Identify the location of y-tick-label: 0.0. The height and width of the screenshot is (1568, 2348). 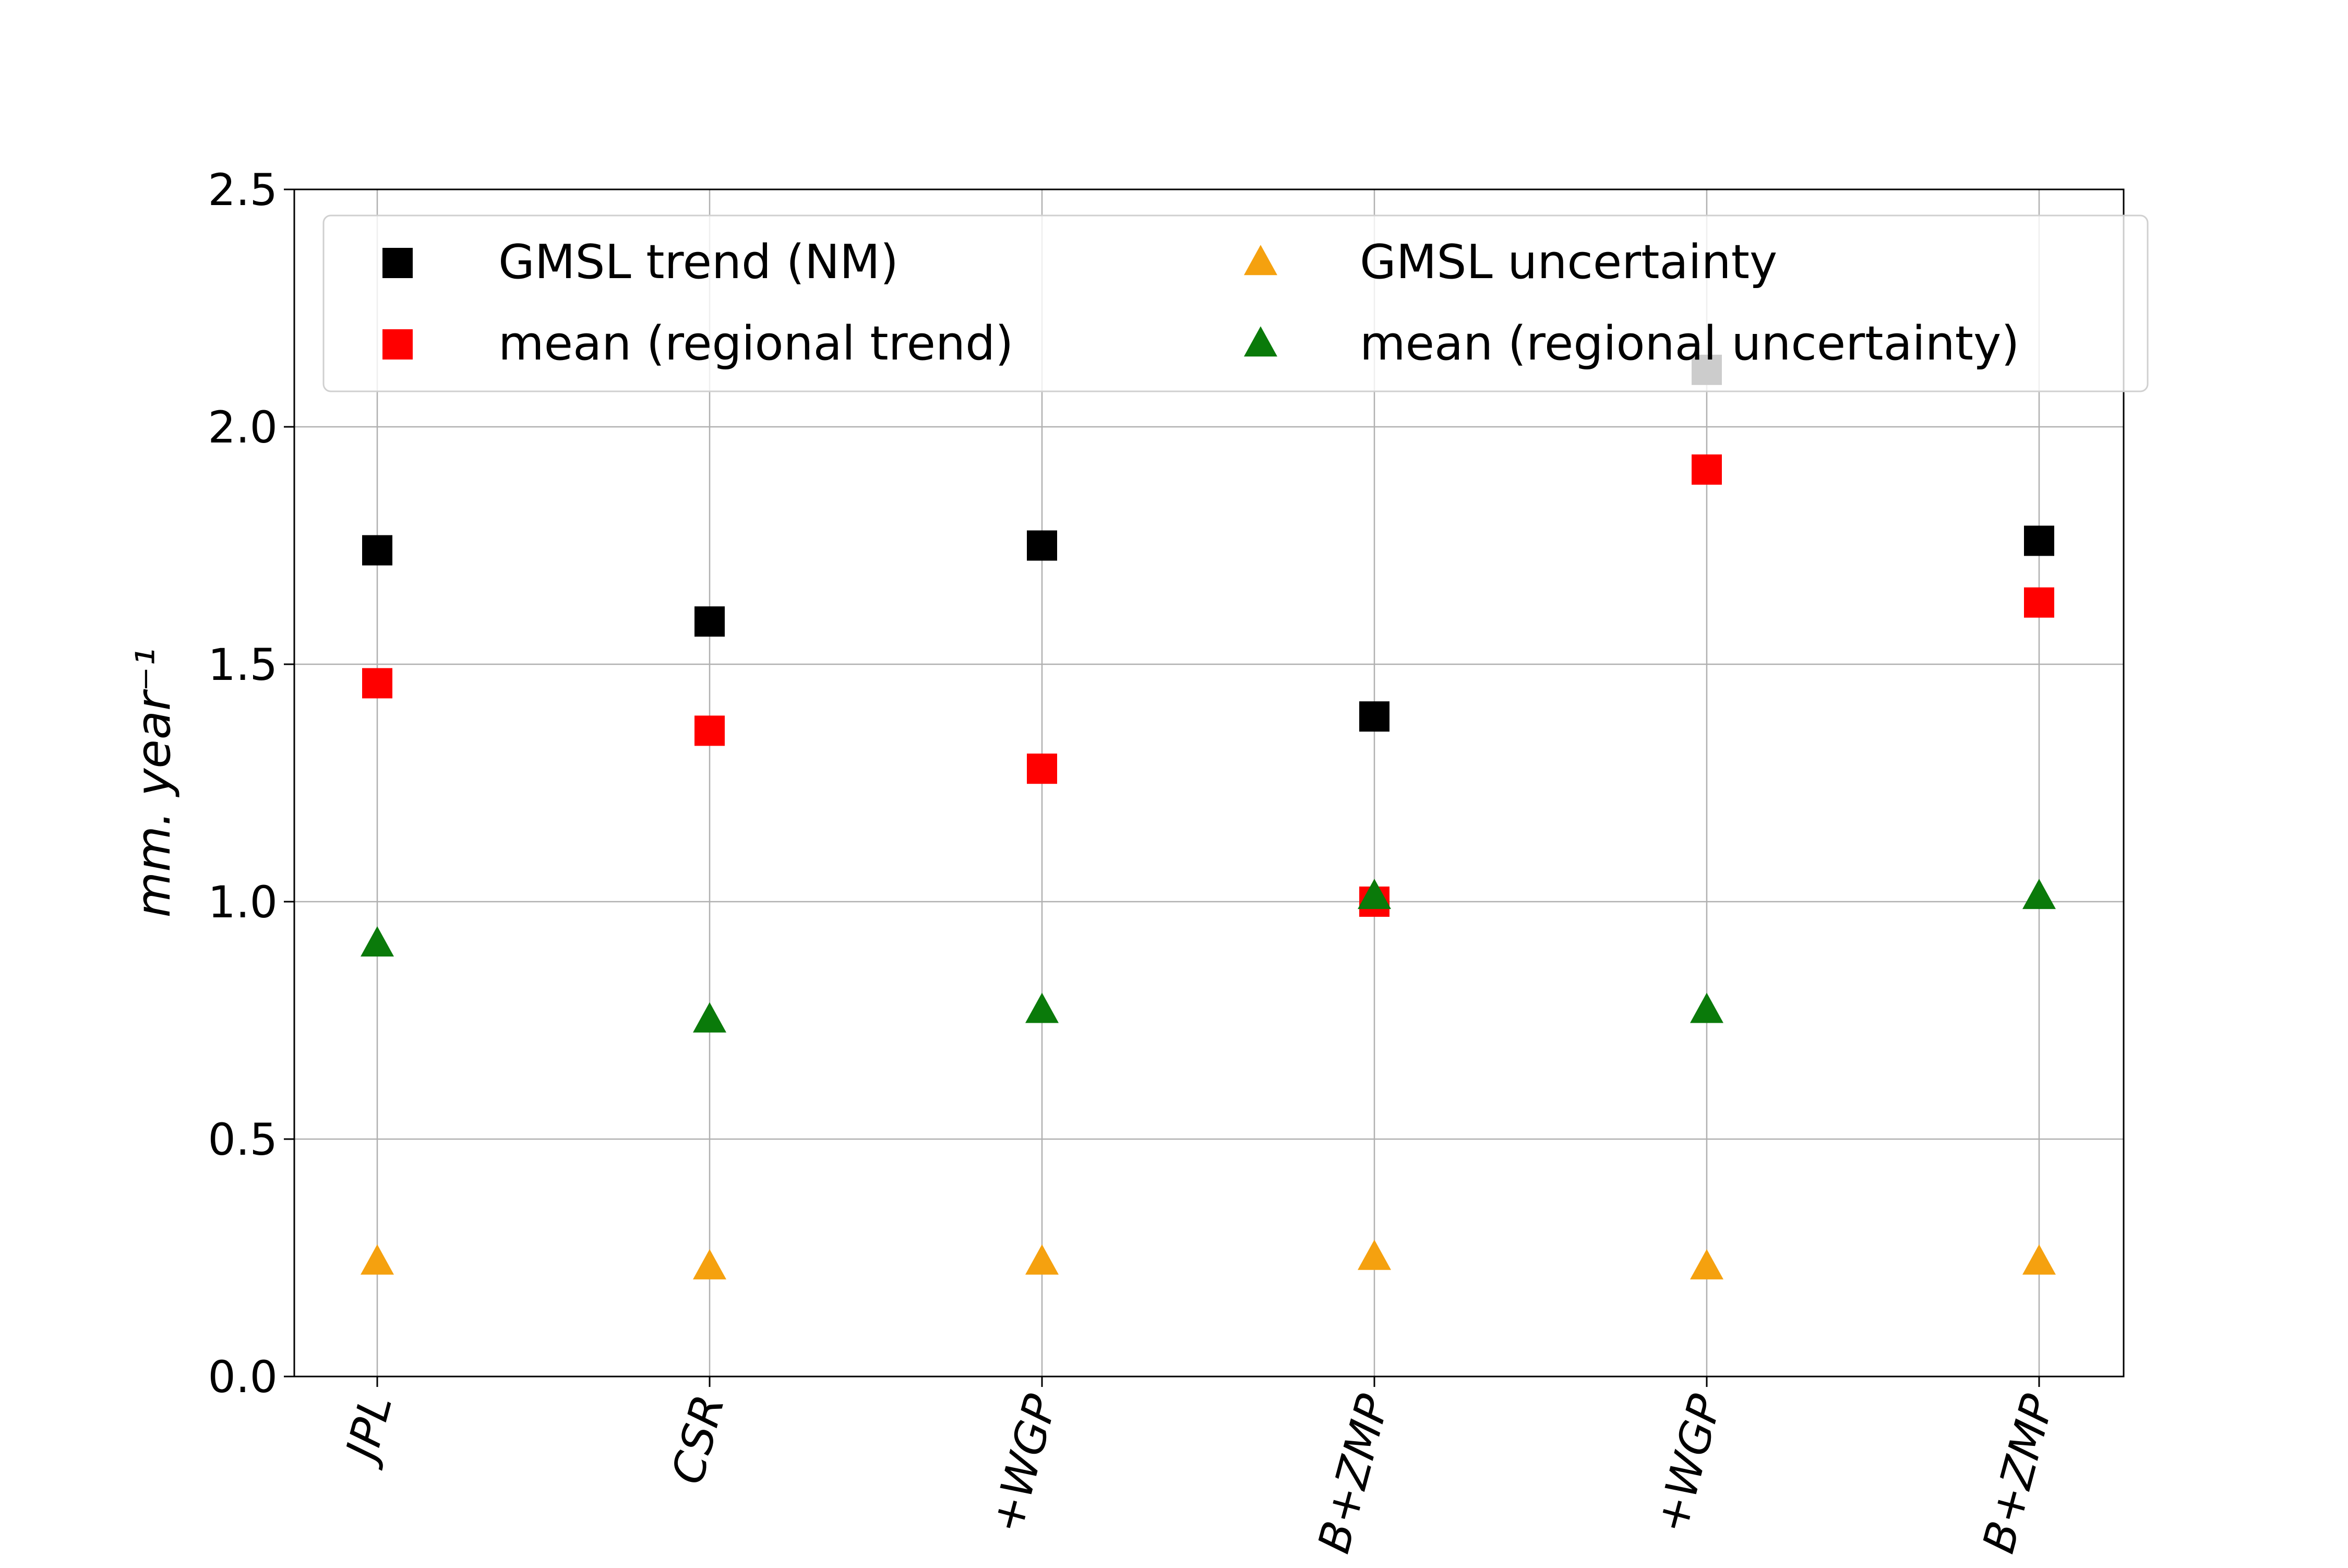
(243, 1377).